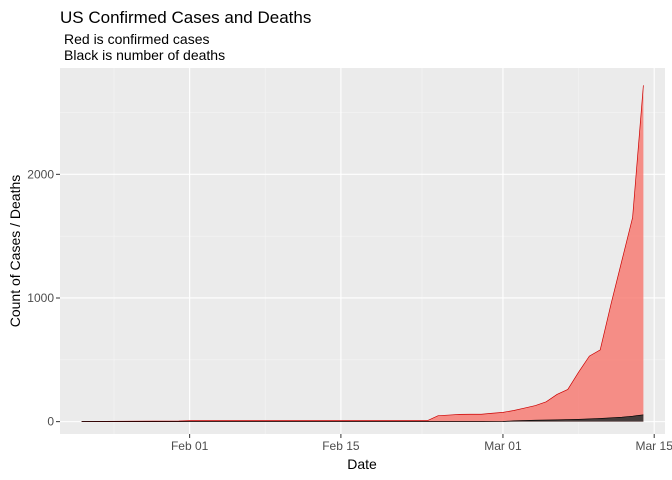 The width and height of the screenshot is (672, 480). I want to click on chart-title: US Confirmed Cases and Deaths, so click(185, 17).